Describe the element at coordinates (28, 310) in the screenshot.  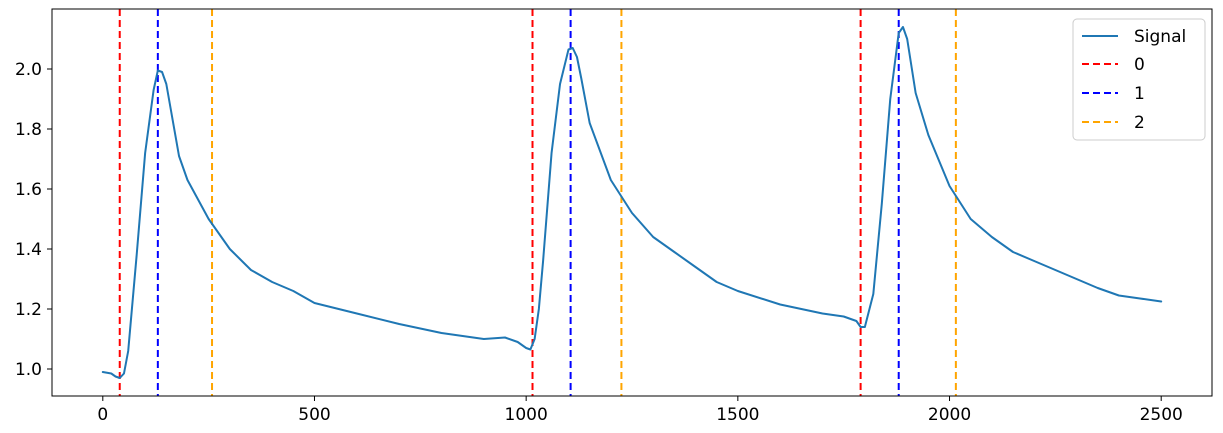
I see `y-tick-label: 1.2` at that location.